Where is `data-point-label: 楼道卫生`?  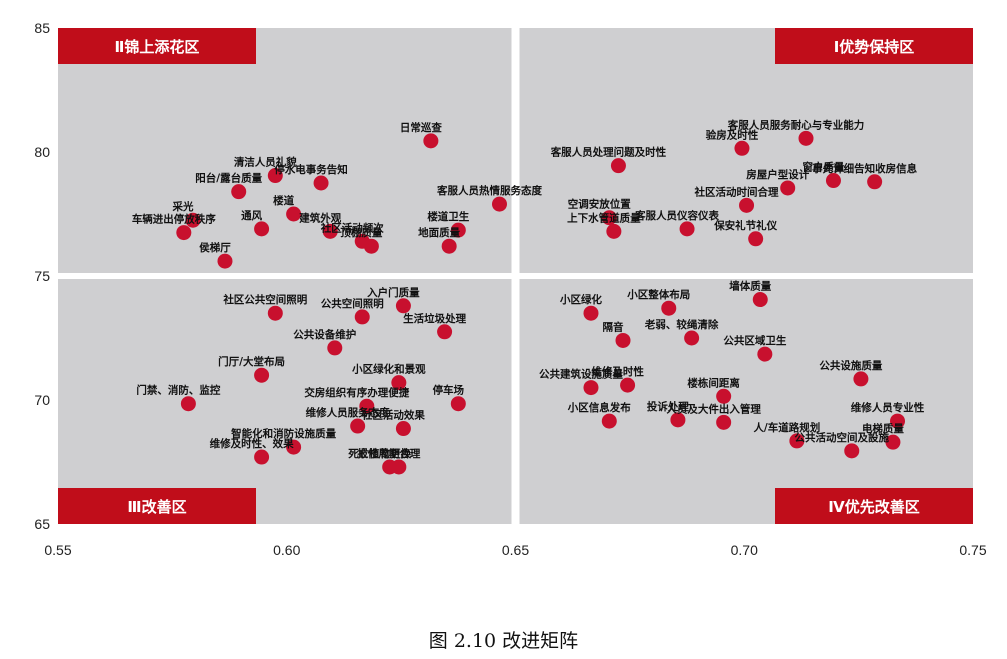 data-point-label: 楼道卫生 is located at coordinates (448, 216).